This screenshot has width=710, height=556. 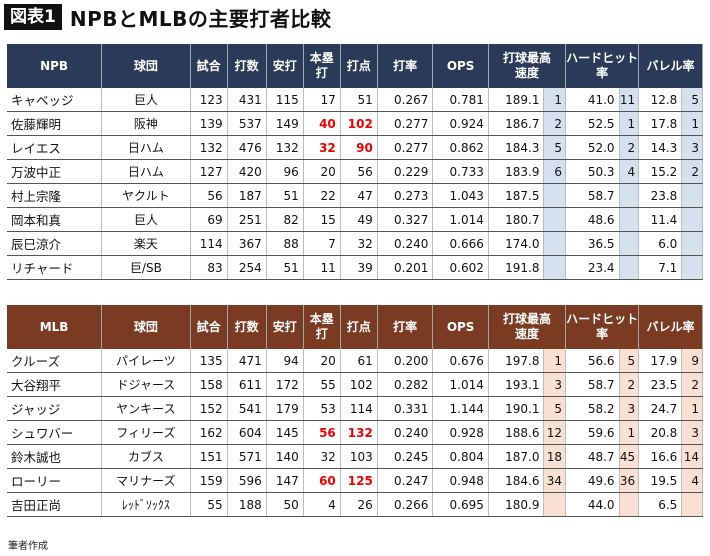 What do you see at coordinates (146, 66) in the screenshot?
I see `header-team: 球団` at bounding box center [146, 66].